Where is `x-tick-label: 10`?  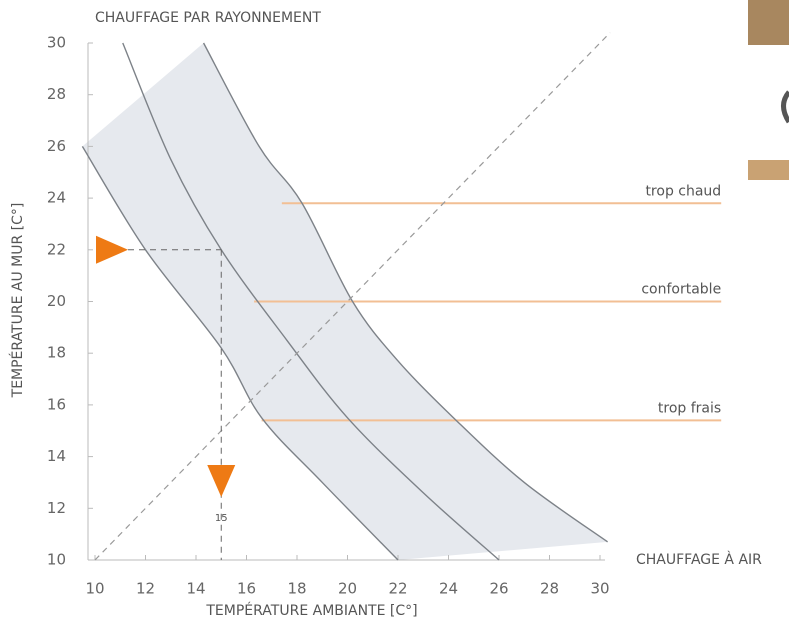
x-tick-label: 10 is located at coordinates (94, 589).